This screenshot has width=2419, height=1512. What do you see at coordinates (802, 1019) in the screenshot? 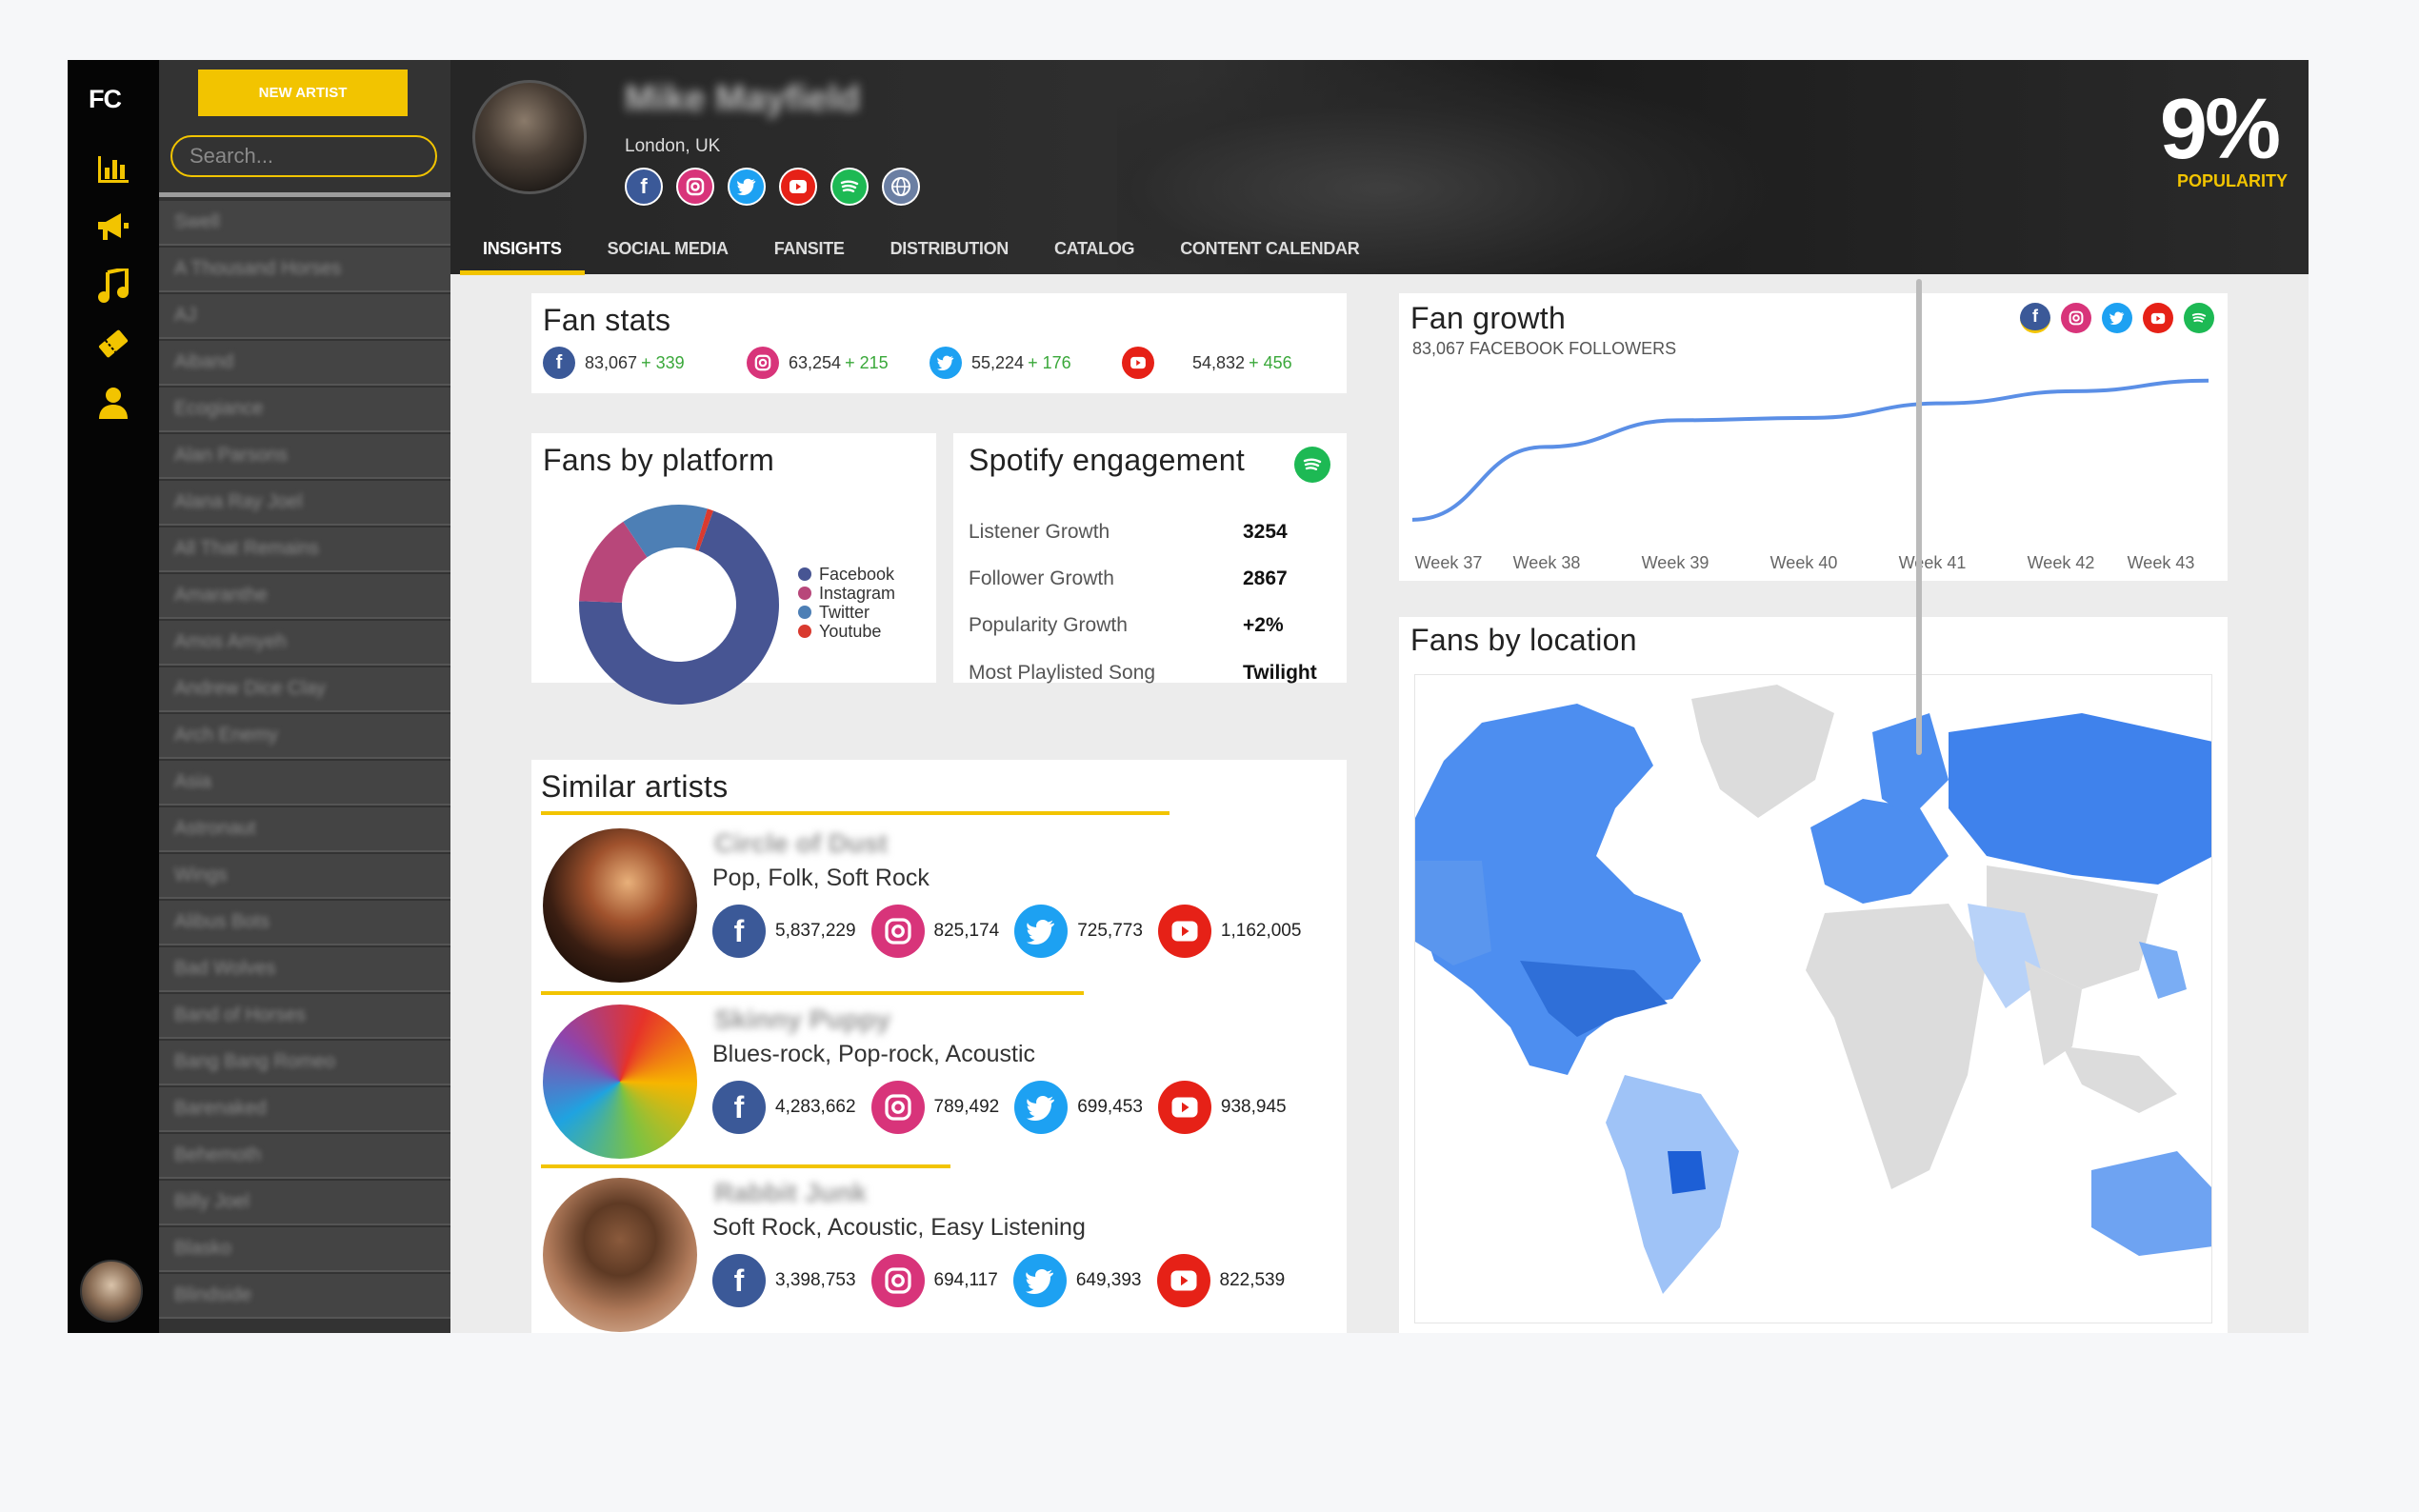
I see `similar-artist-name: Skinny Puppy` at bounding box center [802, 1019].